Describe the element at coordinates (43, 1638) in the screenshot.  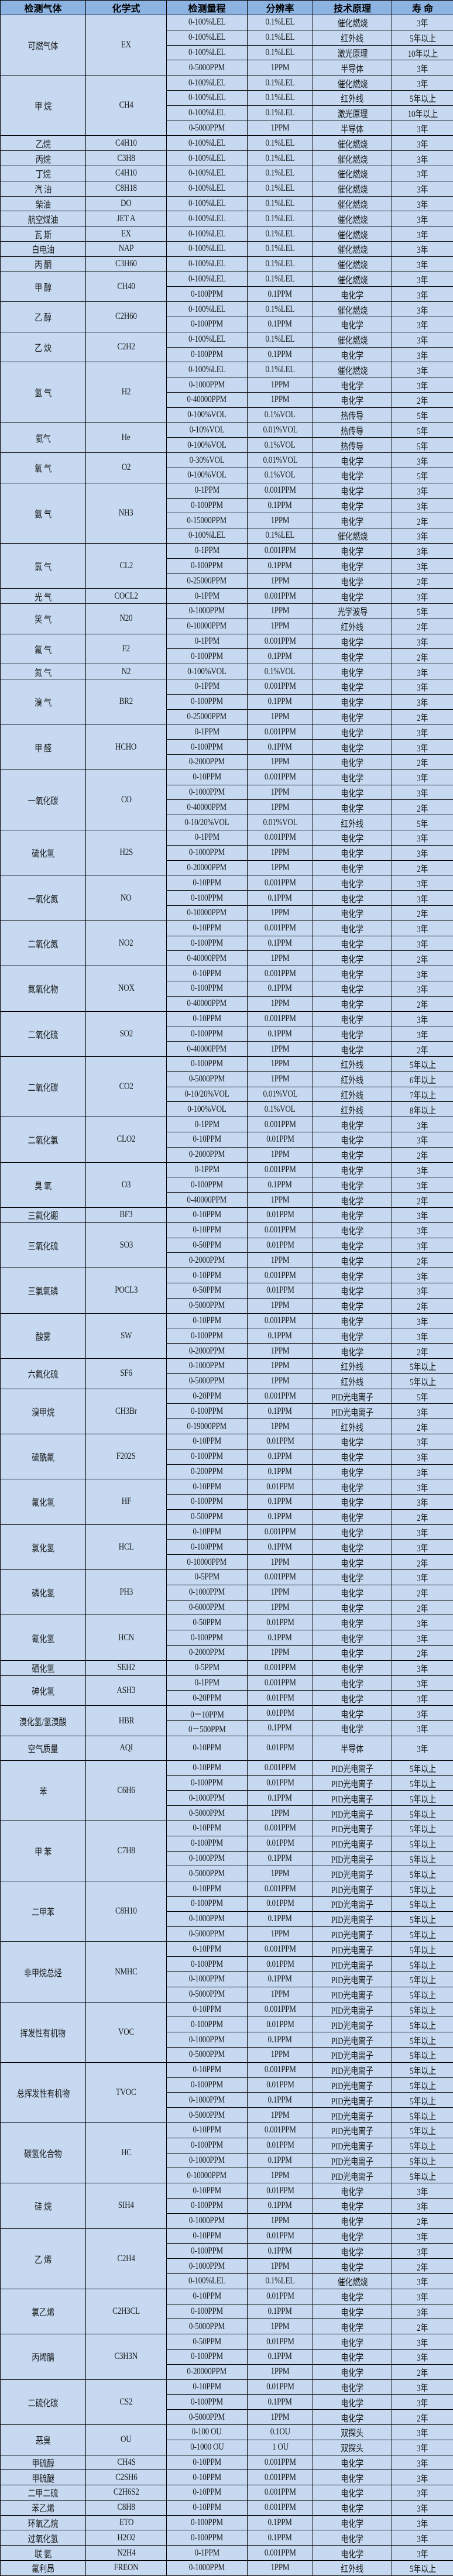
I see `gas-name-cell-text: 氰化氢` at that location.